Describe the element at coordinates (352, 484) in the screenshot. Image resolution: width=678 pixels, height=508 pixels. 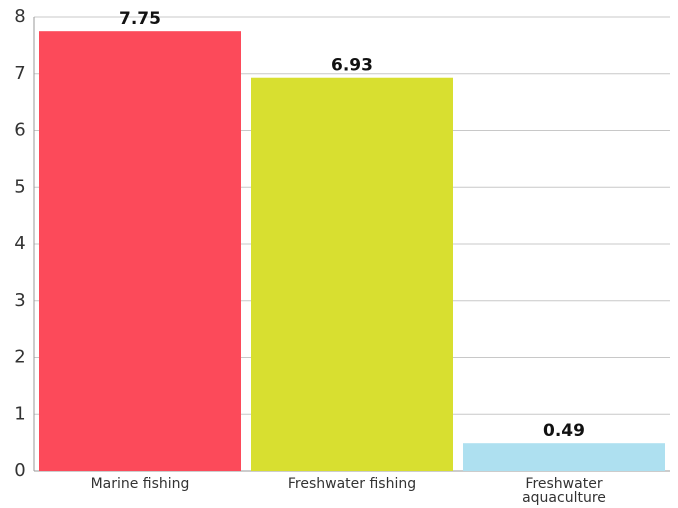
I see `x-tick-label: Freshwater fishing` at that location.